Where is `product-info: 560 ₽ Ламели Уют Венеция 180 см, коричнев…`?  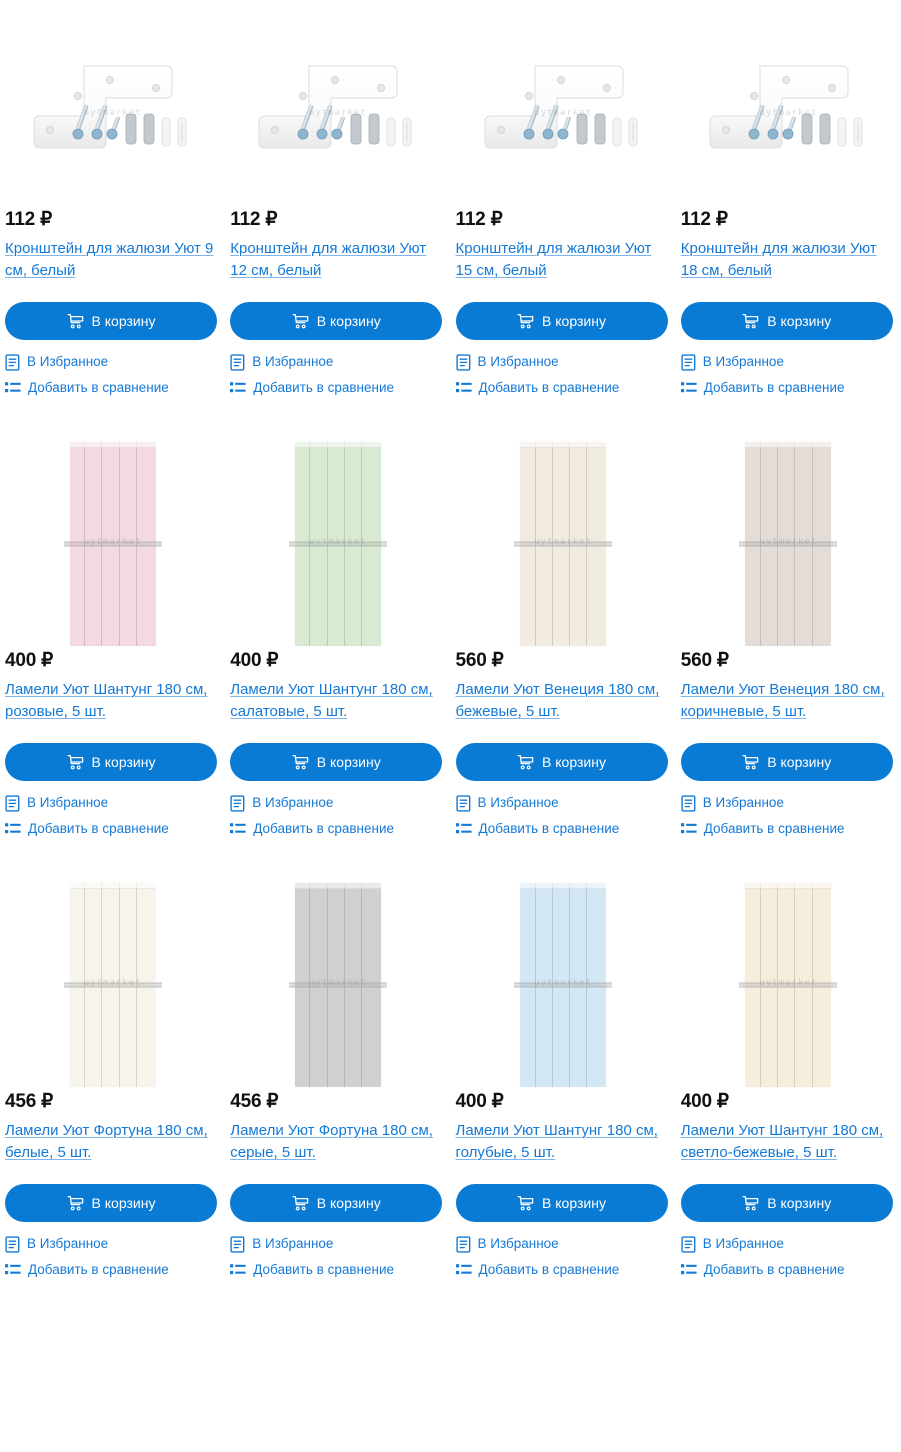
product-info: 560 ₽ Ламели Уют Венеция 180 см, коричнев… is located at coordinates (788, 695).